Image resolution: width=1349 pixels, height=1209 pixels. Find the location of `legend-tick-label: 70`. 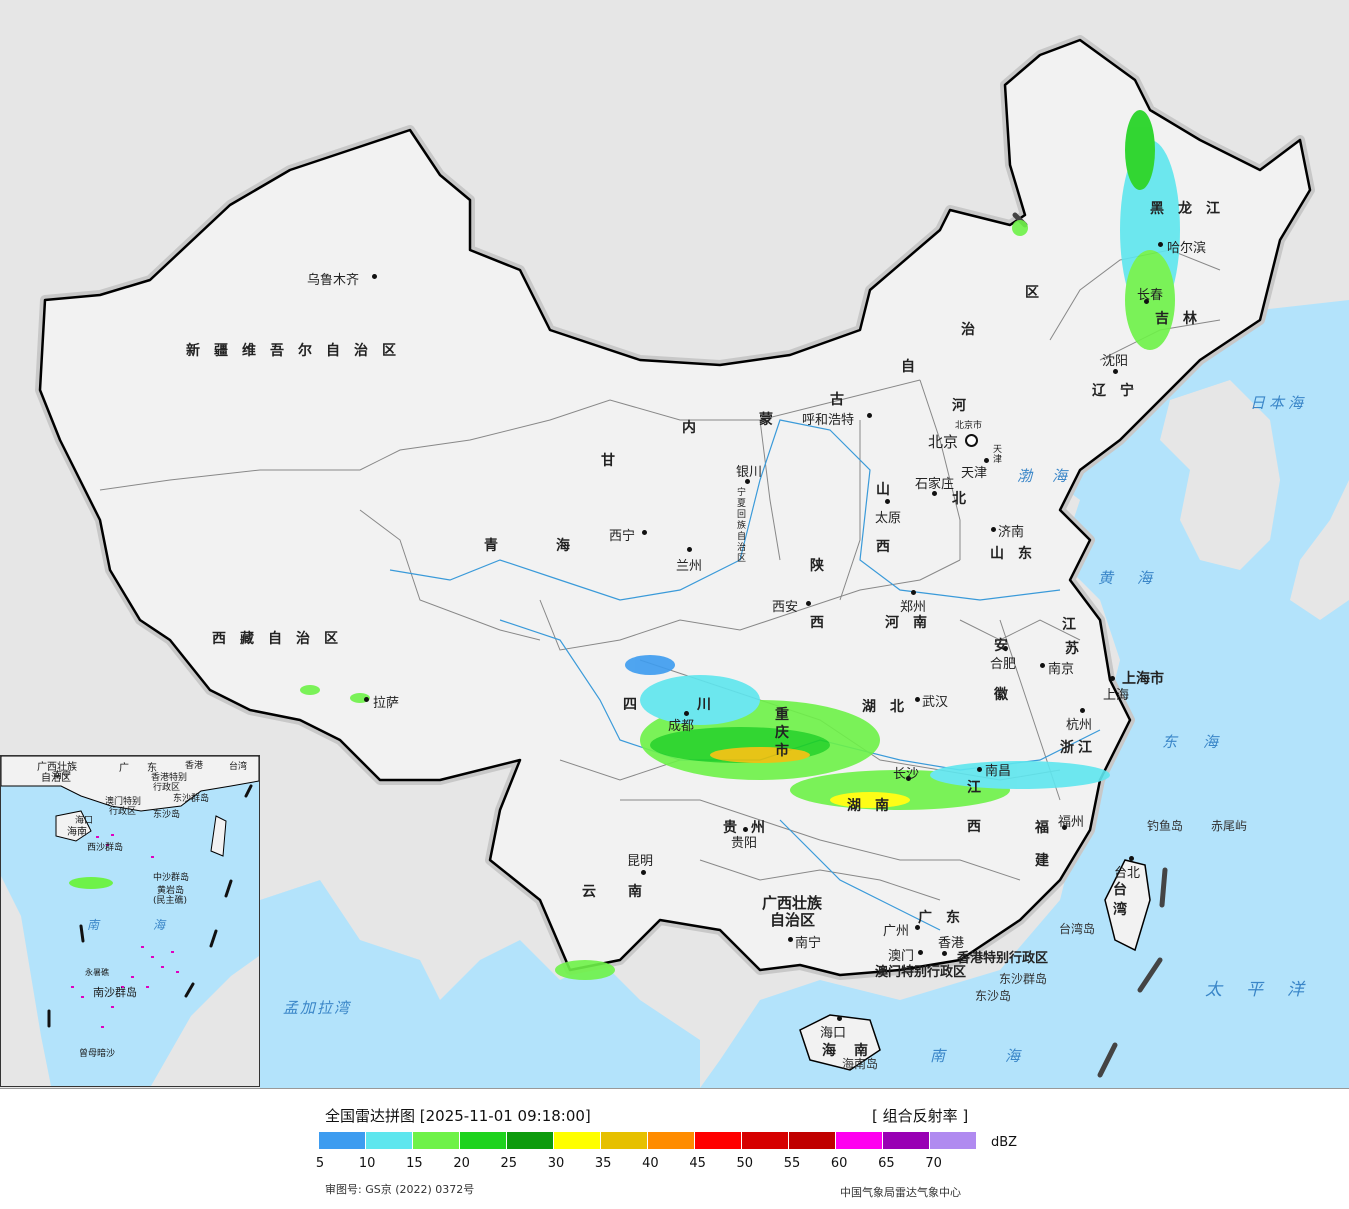

legend-tick-label: 70 is located at coordinates (933, 1163).